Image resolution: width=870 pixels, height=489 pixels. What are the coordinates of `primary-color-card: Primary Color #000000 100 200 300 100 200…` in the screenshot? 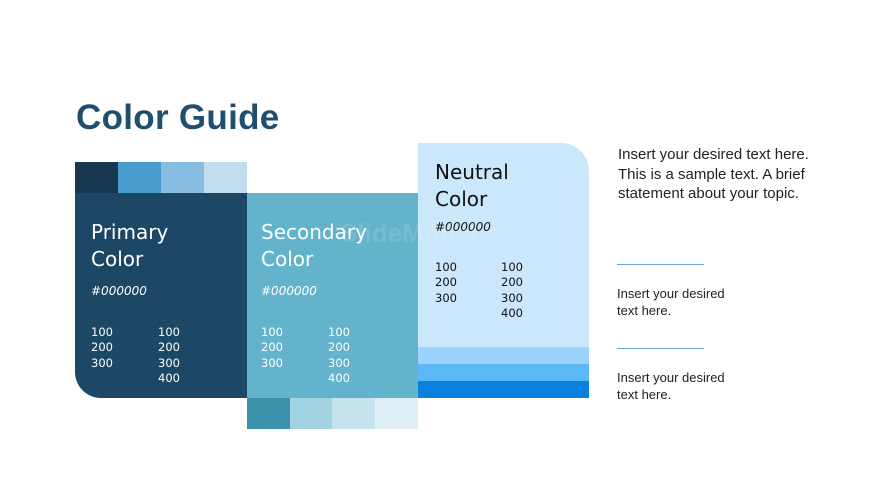 It's located at (161, 295).